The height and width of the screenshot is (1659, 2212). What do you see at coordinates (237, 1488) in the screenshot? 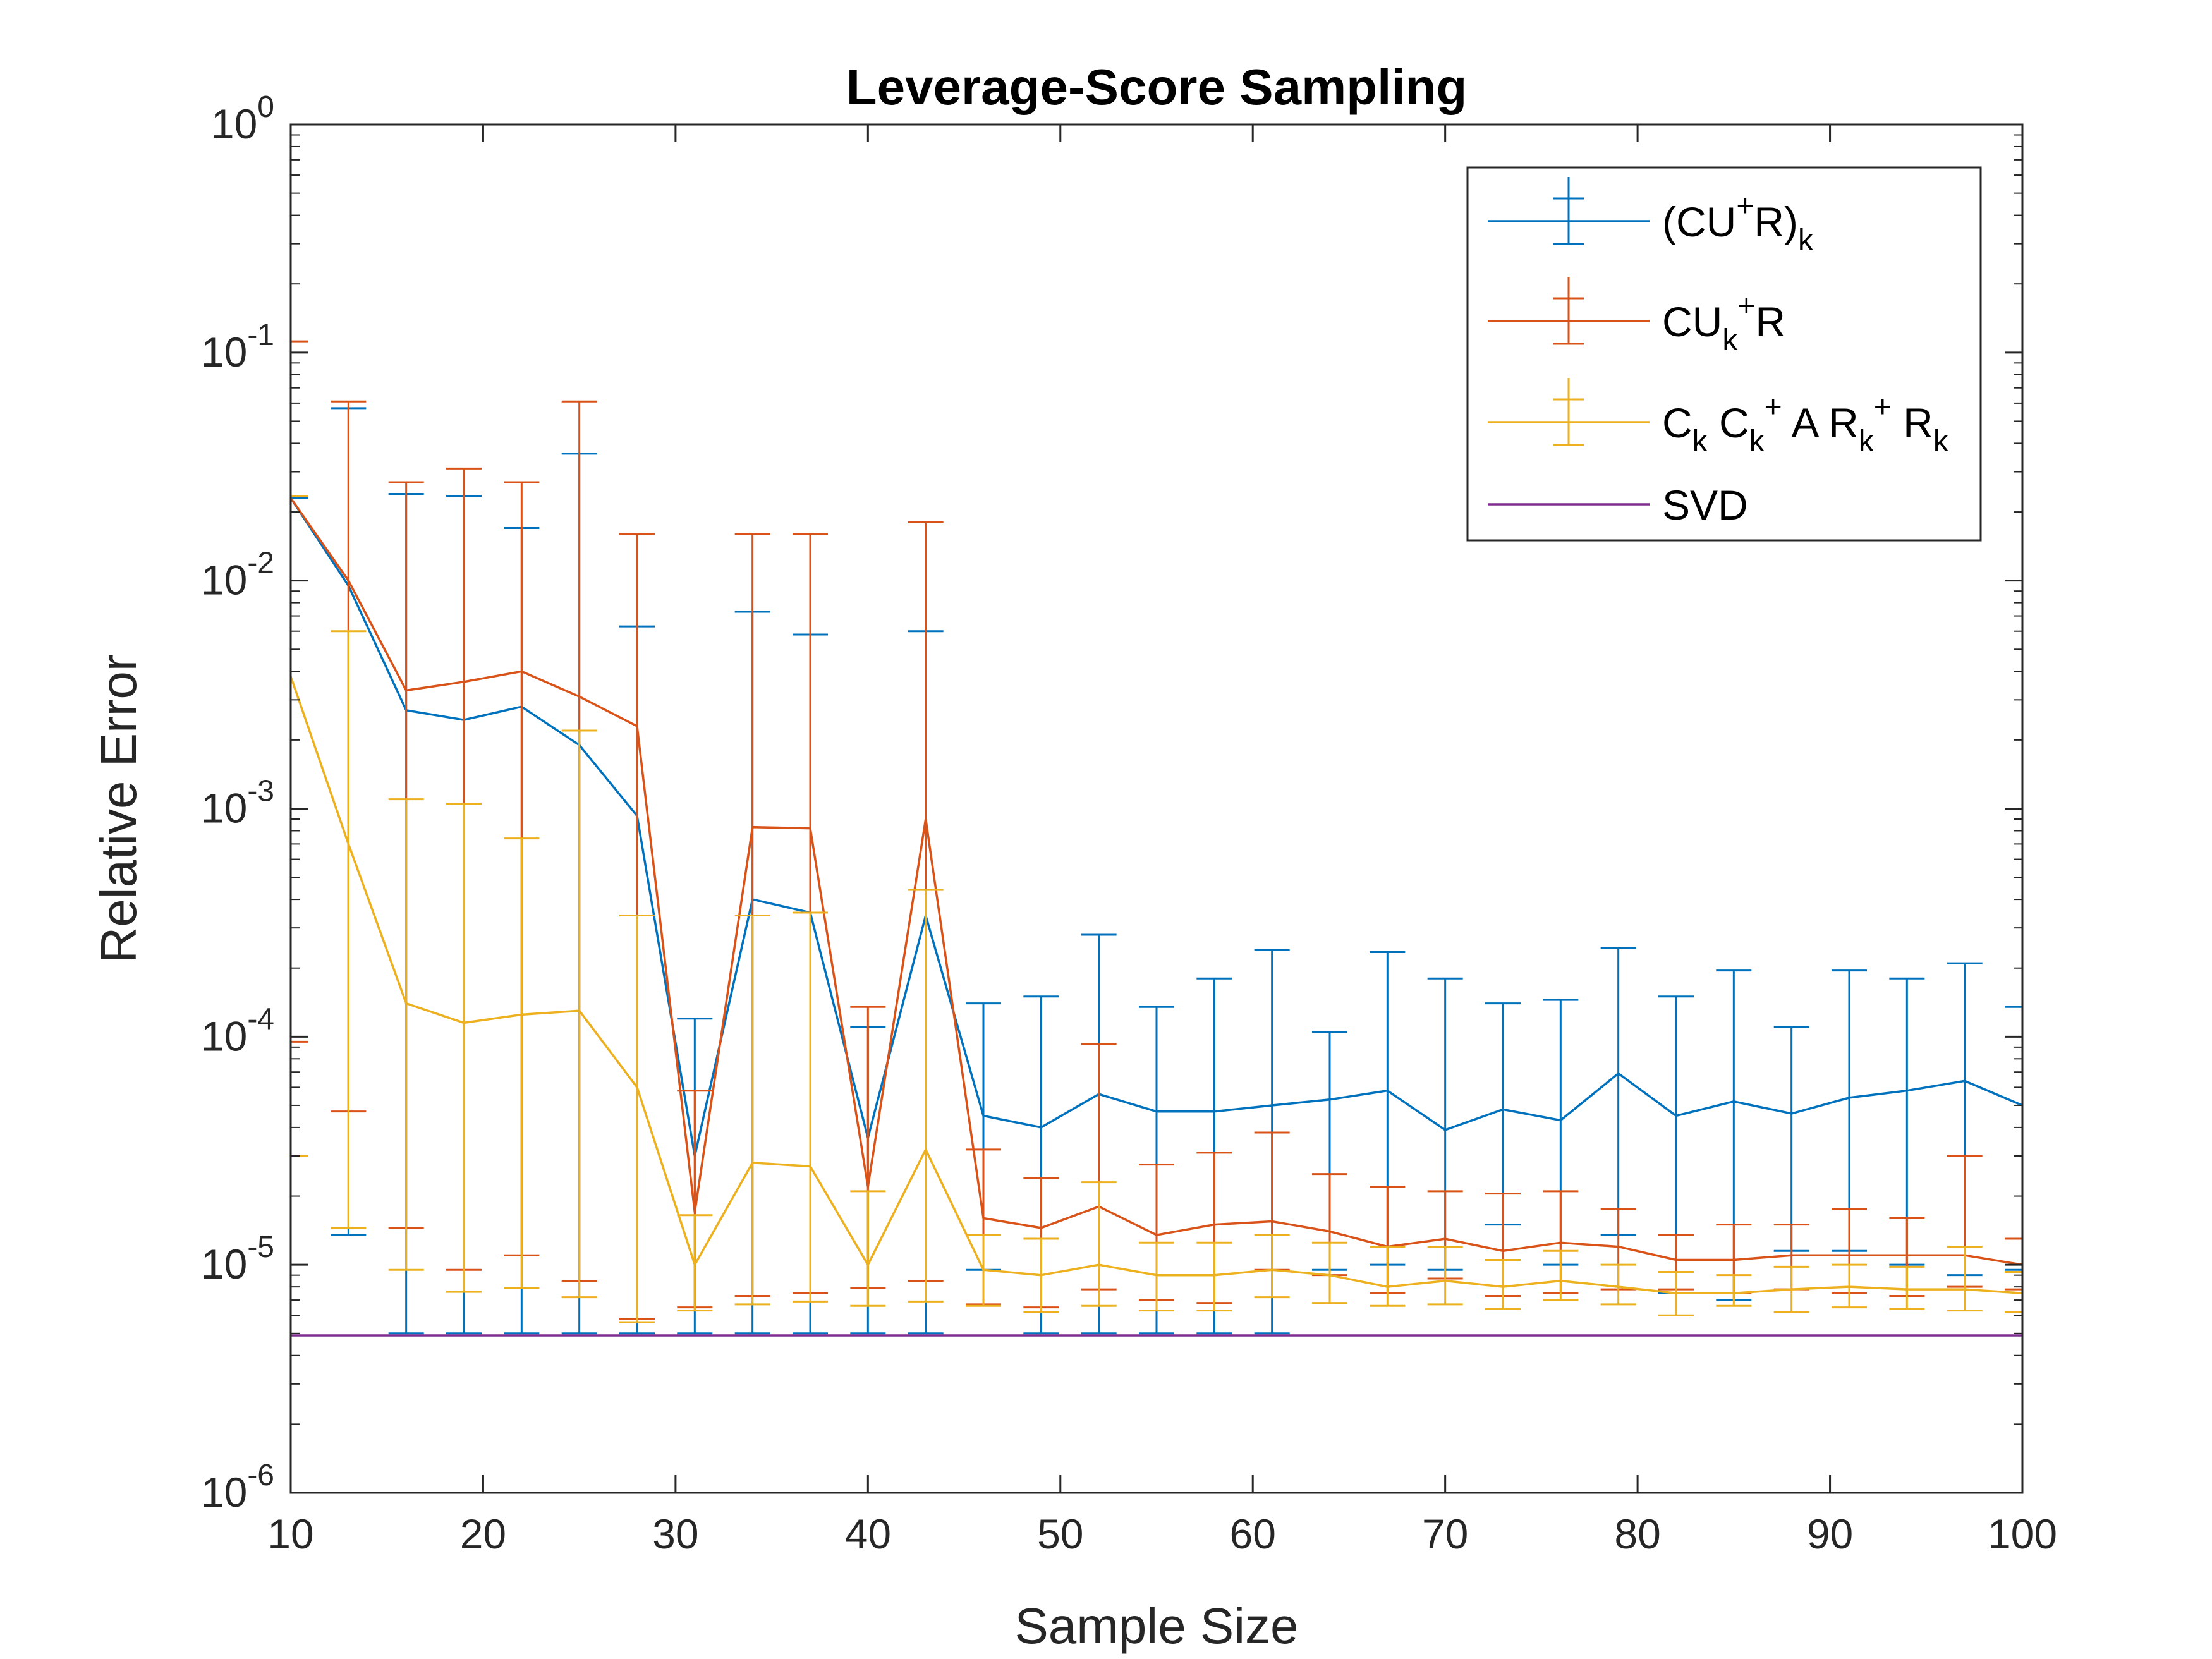
I see `y-tick-label: 10⁻⁶` at bounding box center [237, 1488].